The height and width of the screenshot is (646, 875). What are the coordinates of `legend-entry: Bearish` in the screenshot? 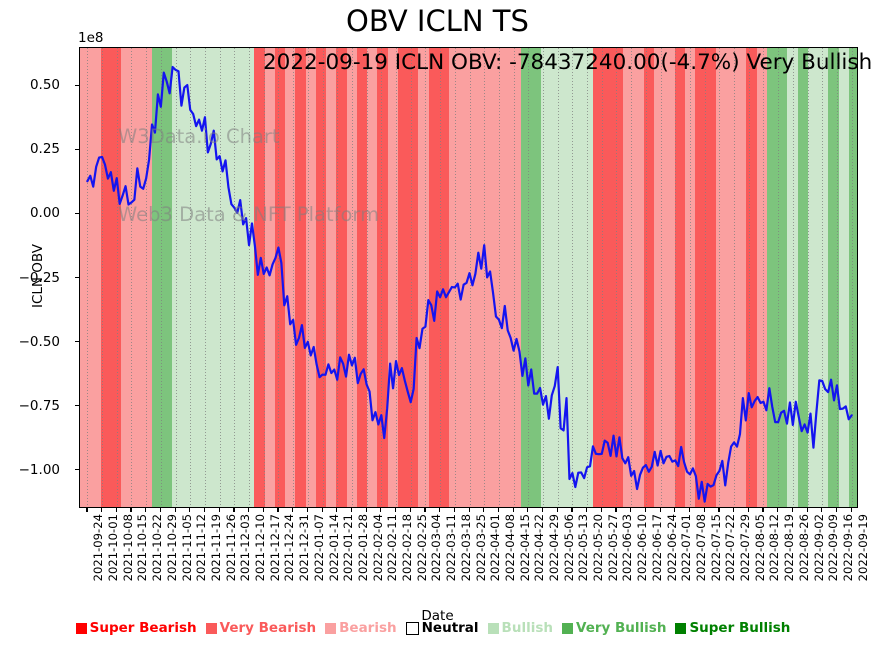 It's located at (361, 628).